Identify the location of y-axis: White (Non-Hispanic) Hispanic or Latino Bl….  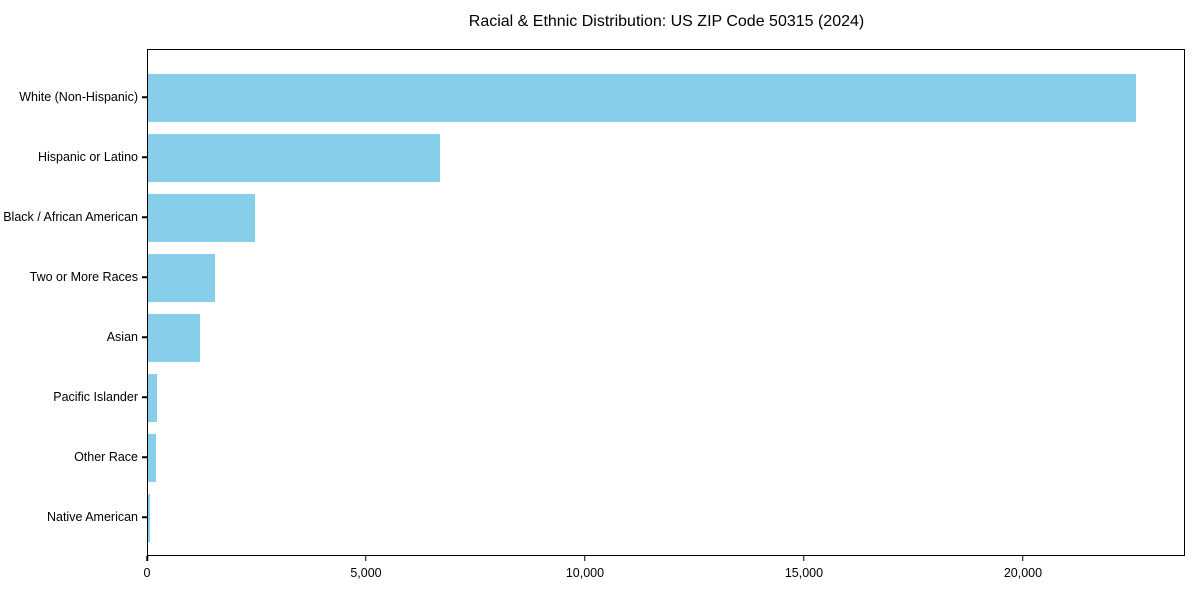
(73, 302).